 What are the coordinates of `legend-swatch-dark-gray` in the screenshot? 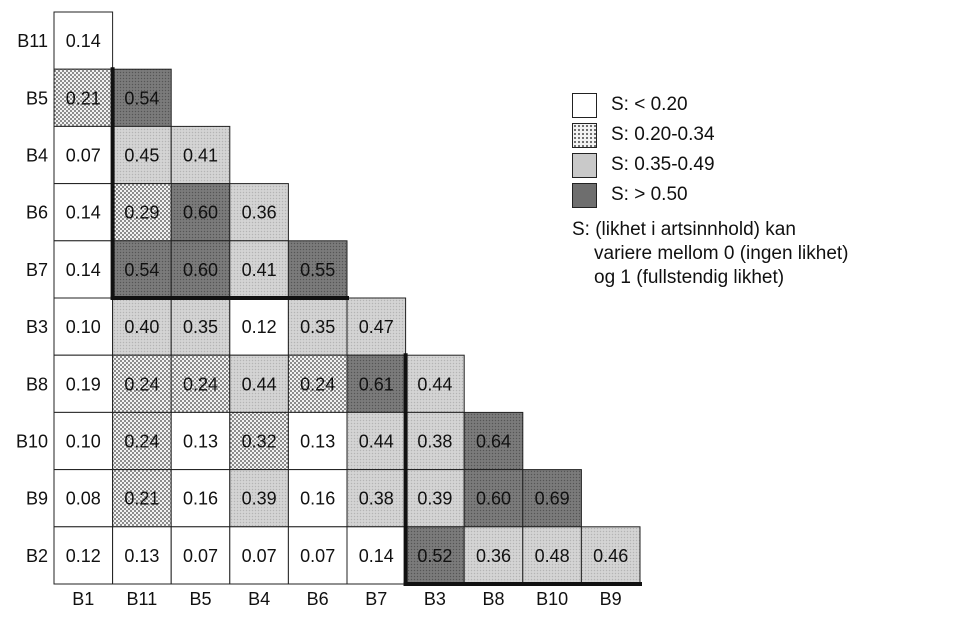 It's located at (584, 195).